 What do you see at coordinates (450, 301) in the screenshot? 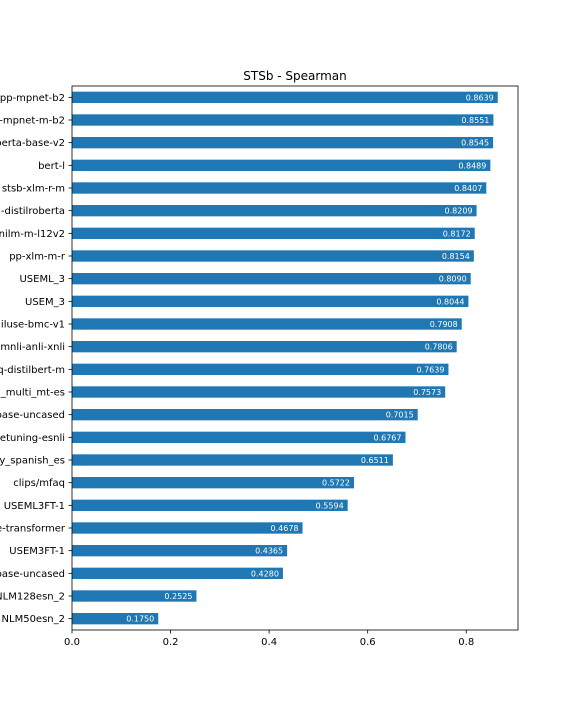
I see `bar-value-label: 0.8044` at bounding box center [450, 301].